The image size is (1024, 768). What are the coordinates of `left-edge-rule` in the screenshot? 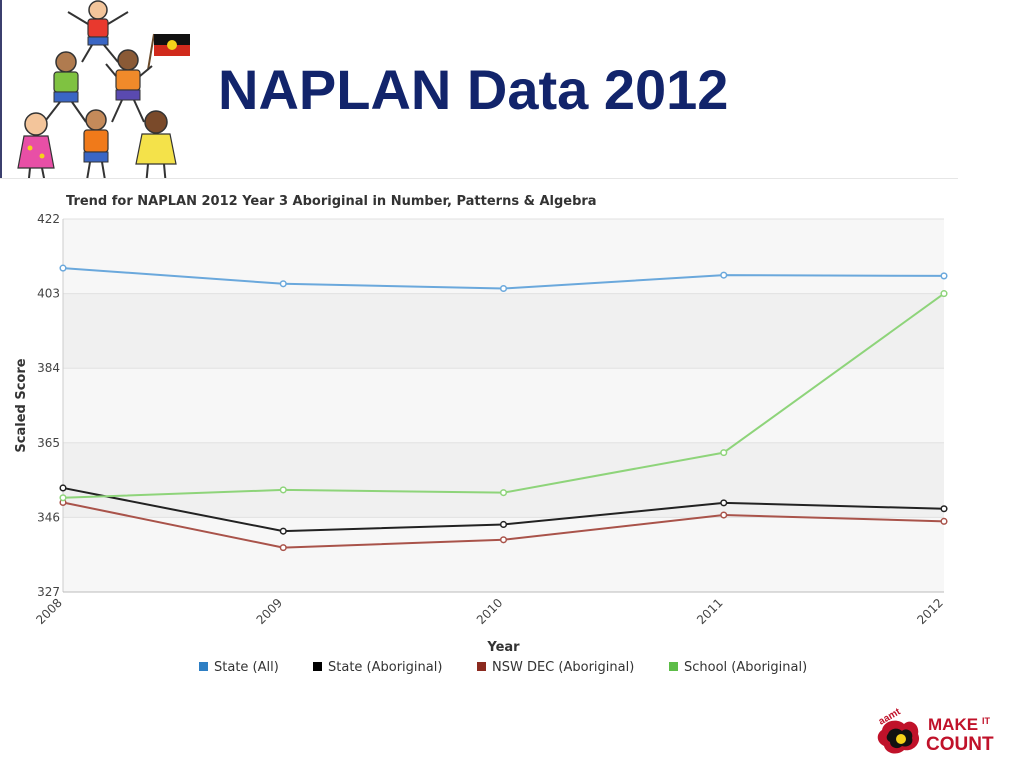 It's located at (1, 95).